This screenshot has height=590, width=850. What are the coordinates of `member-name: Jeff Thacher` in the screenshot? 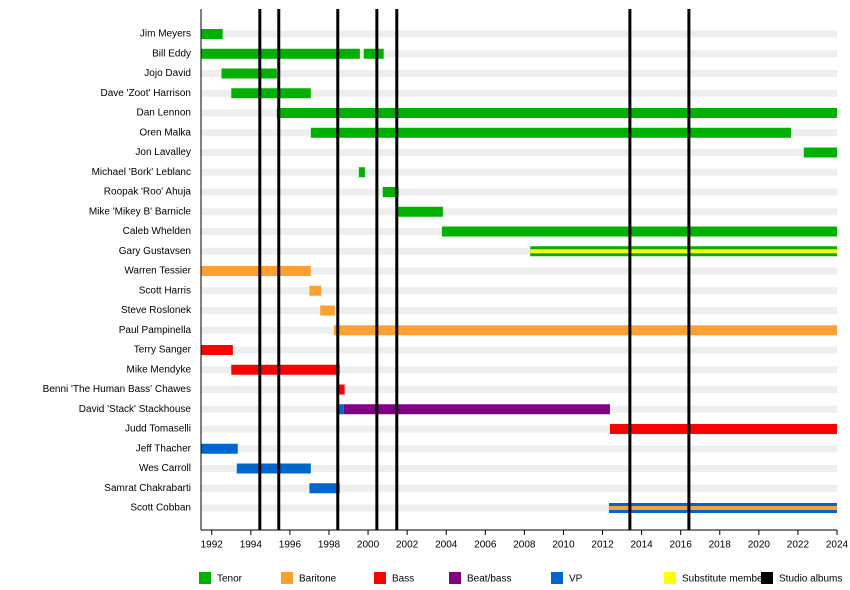 It's located at (164, 448).